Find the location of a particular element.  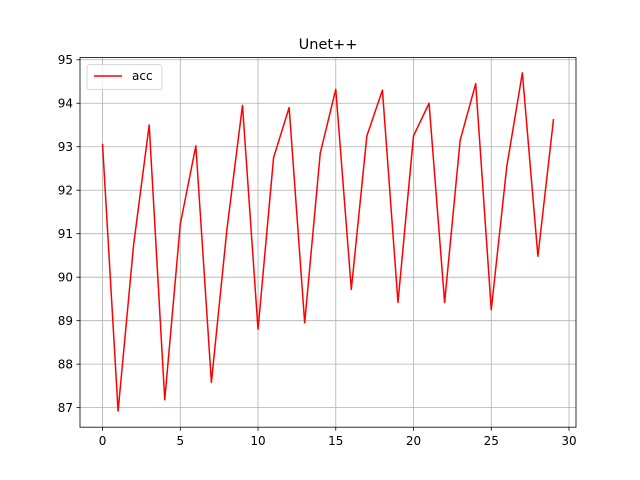

y-tick-label: 91 is located at coordinates (65, 234).